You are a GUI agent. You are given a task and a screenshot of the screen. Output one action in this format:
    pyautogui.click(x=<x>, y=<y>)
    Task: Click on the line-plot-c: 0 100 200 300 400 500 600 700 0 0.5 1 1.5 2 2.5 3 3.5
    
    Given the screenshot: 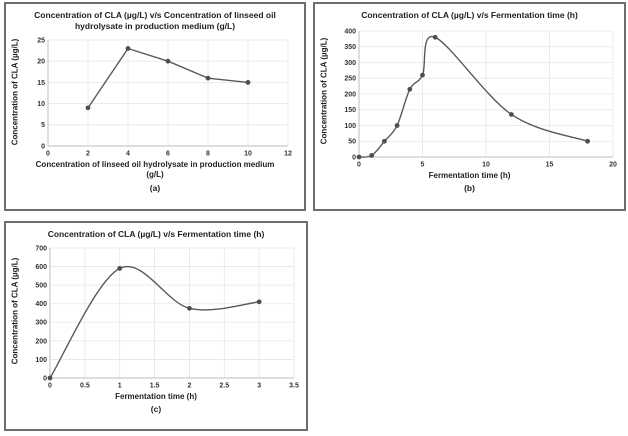 What is the action you would take?
    pyautogui.click(x=167, y=317)
    